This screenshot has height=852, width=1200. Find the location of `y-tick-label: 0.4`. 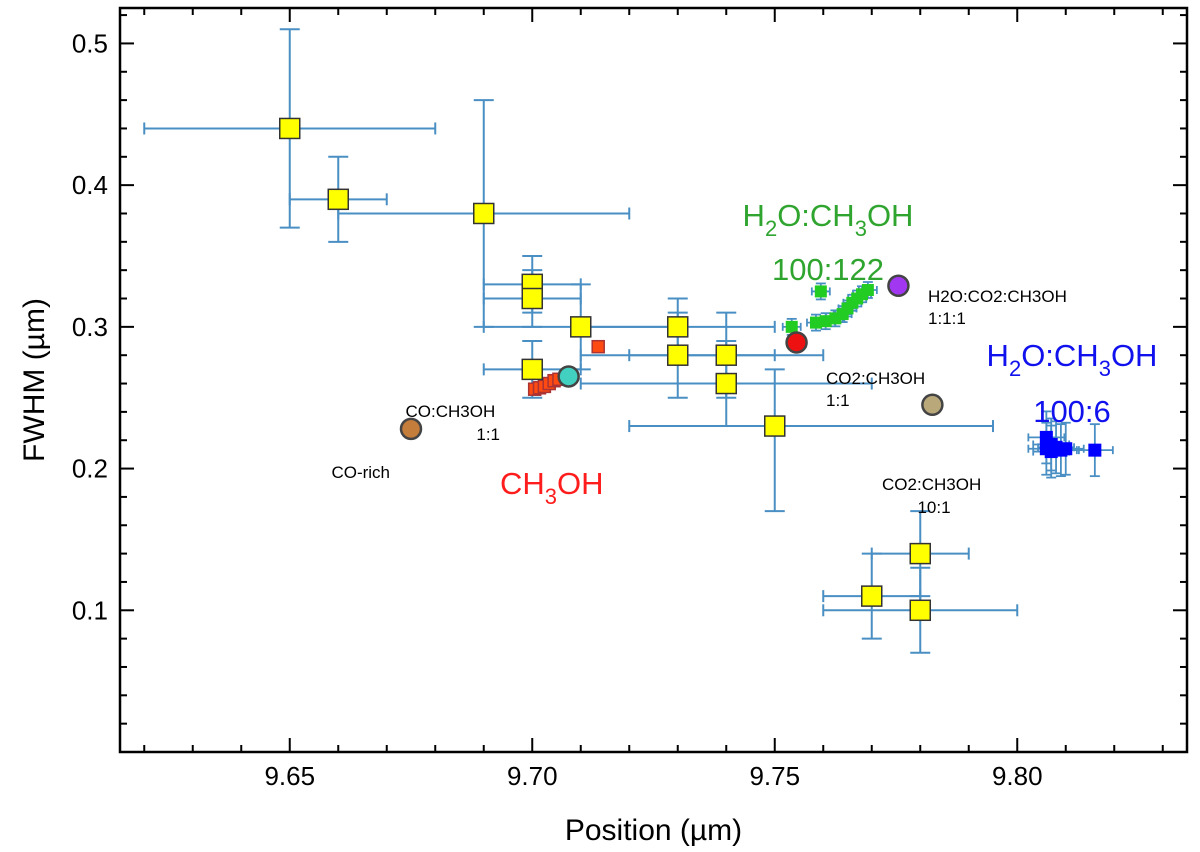

y-tick-label: 0.4 is located at coordinates (90, 185).